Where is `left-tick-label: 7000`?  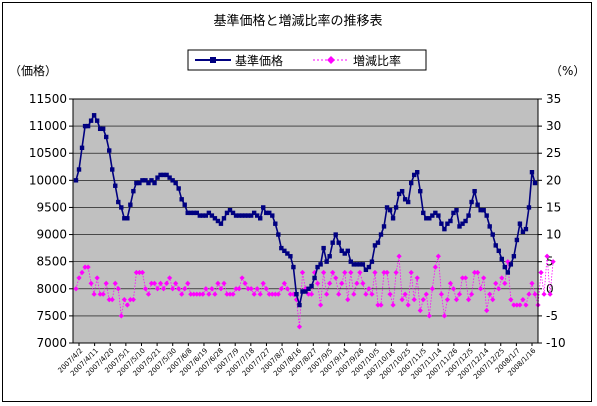 left-tick-label: 7000 is located at coordinates (51, 343).